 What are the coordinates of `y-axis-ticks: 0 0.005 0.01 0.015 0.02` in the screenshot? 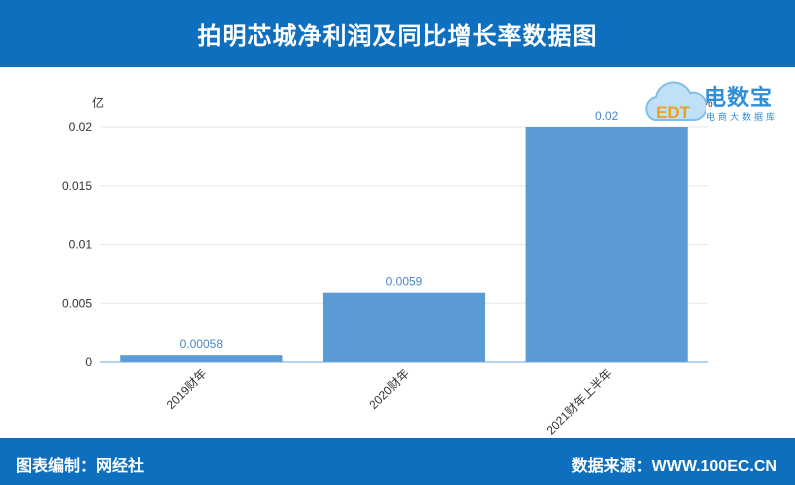 It's located at (77, 244).